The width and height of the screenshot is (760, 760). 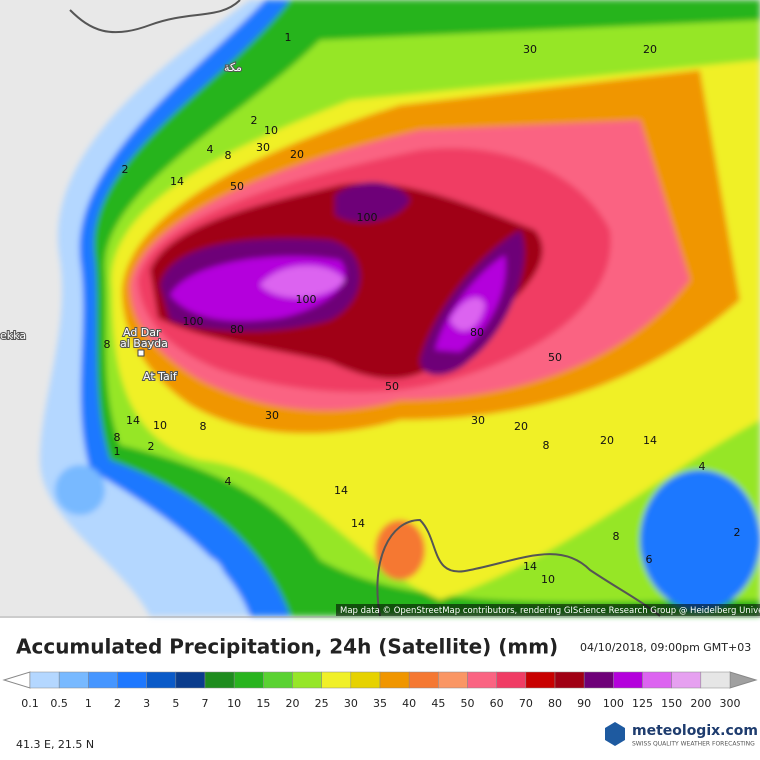 What do you see at coordinates (121, 222) in the screenshot?
I see `place-labels: مكة ekka Ad Dar al Bayda At Taif` at bounding box center [121, 222].